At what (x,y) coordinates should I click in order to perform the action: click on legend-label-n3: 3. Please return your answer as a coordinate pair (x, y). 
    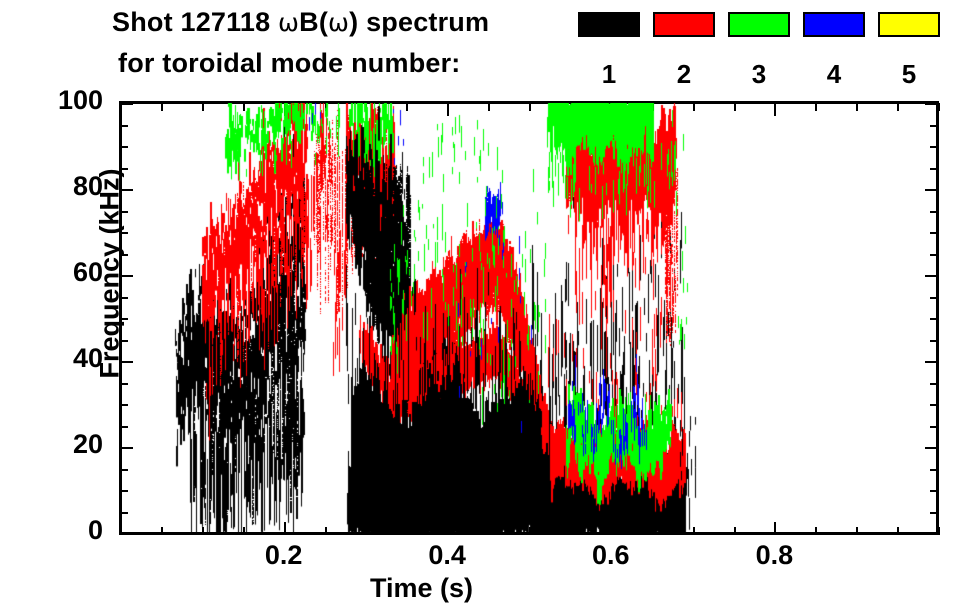
    Looking at the image, I should click on (759, 74).